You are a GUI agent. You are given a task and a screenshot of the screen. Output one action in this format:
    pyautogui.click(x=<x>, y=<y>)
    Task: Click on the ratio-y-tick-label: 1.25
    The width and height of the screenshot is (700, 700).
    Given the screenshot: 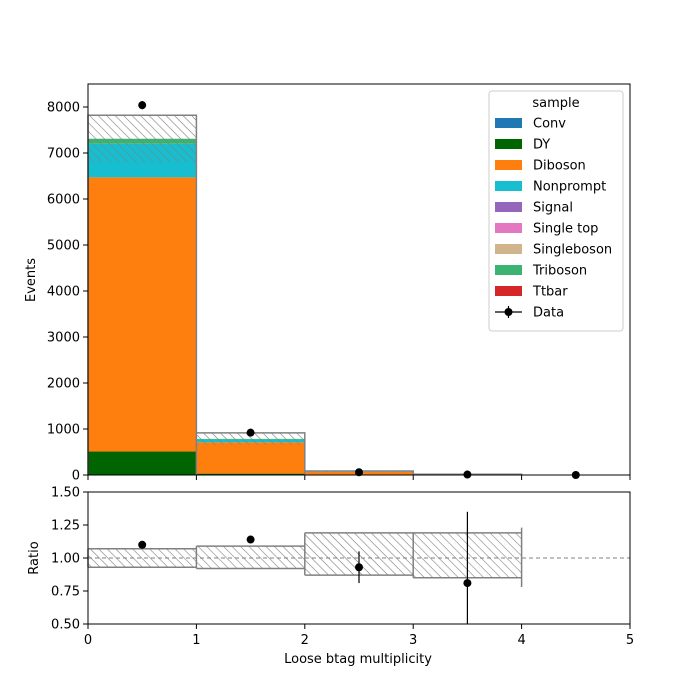 What is the action you would take?
    pyautogui.click(x=65, y=526)
    